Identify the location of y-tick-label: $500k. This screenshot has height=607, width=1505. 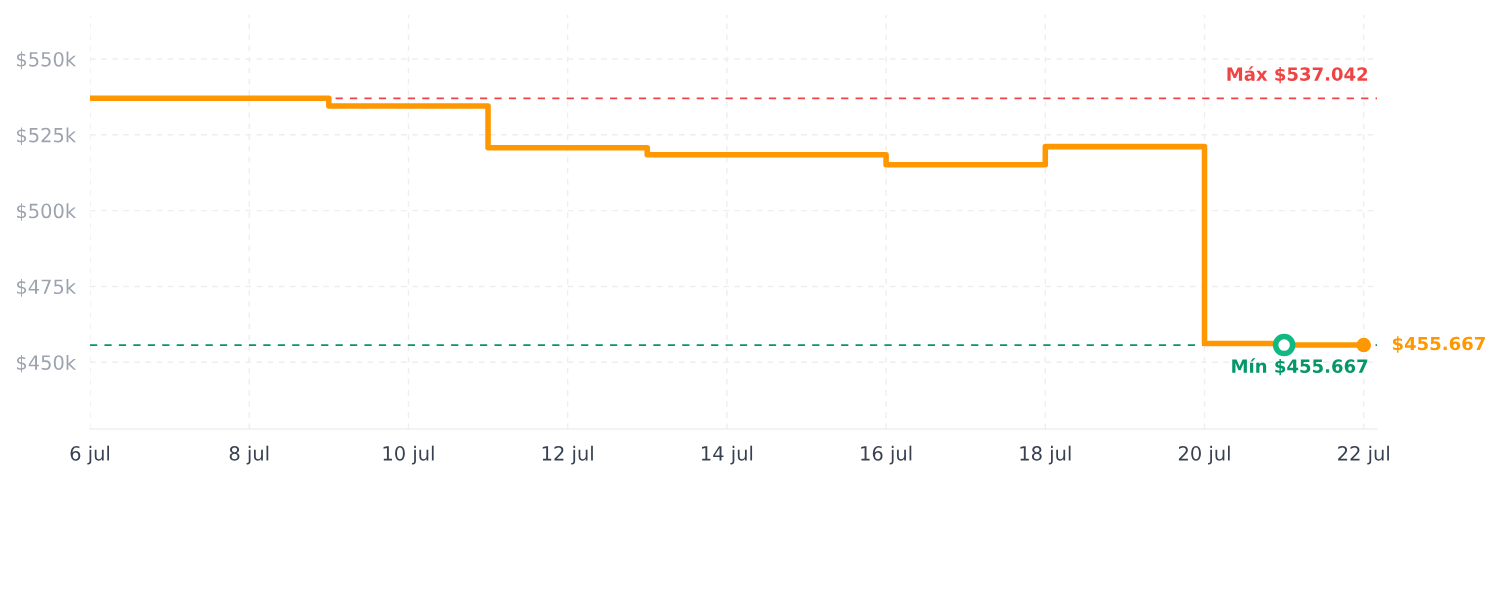
(46, 212).